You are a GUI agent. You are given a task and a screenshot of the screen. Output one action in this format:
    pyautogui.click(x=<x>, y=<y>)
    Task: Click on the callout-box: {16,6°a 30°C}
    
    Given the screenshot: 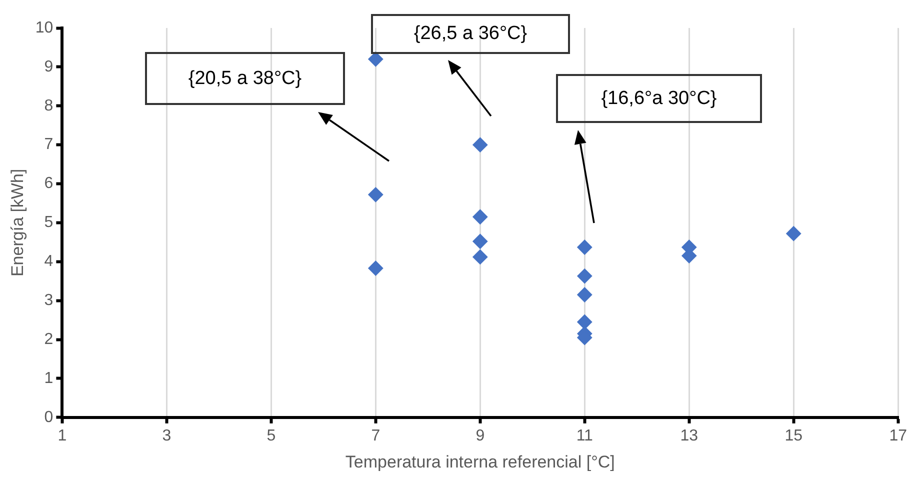 What is the action you would take?
    pyautogui.click(x=659, y=98)
    